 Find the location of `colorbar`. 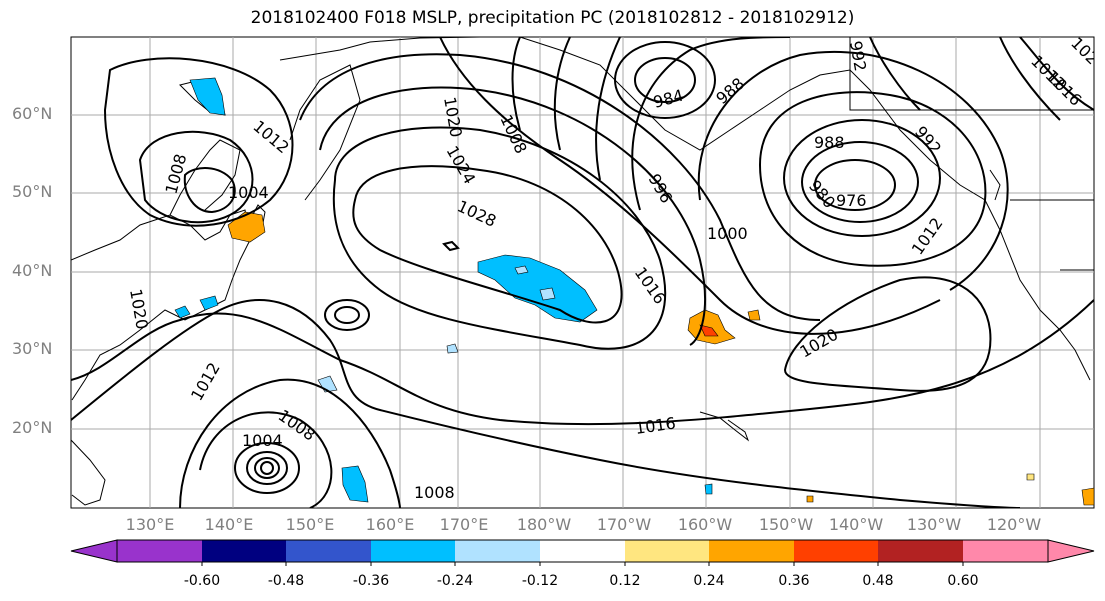

colorbar is located at coordinates (582, 552).